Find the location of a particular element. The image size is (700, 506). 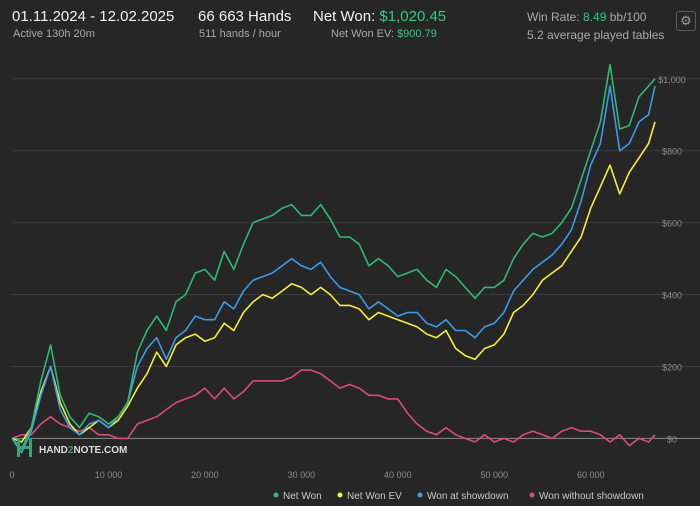

net-won-ev-value: $900.79 is located at coordinates (417, 34).